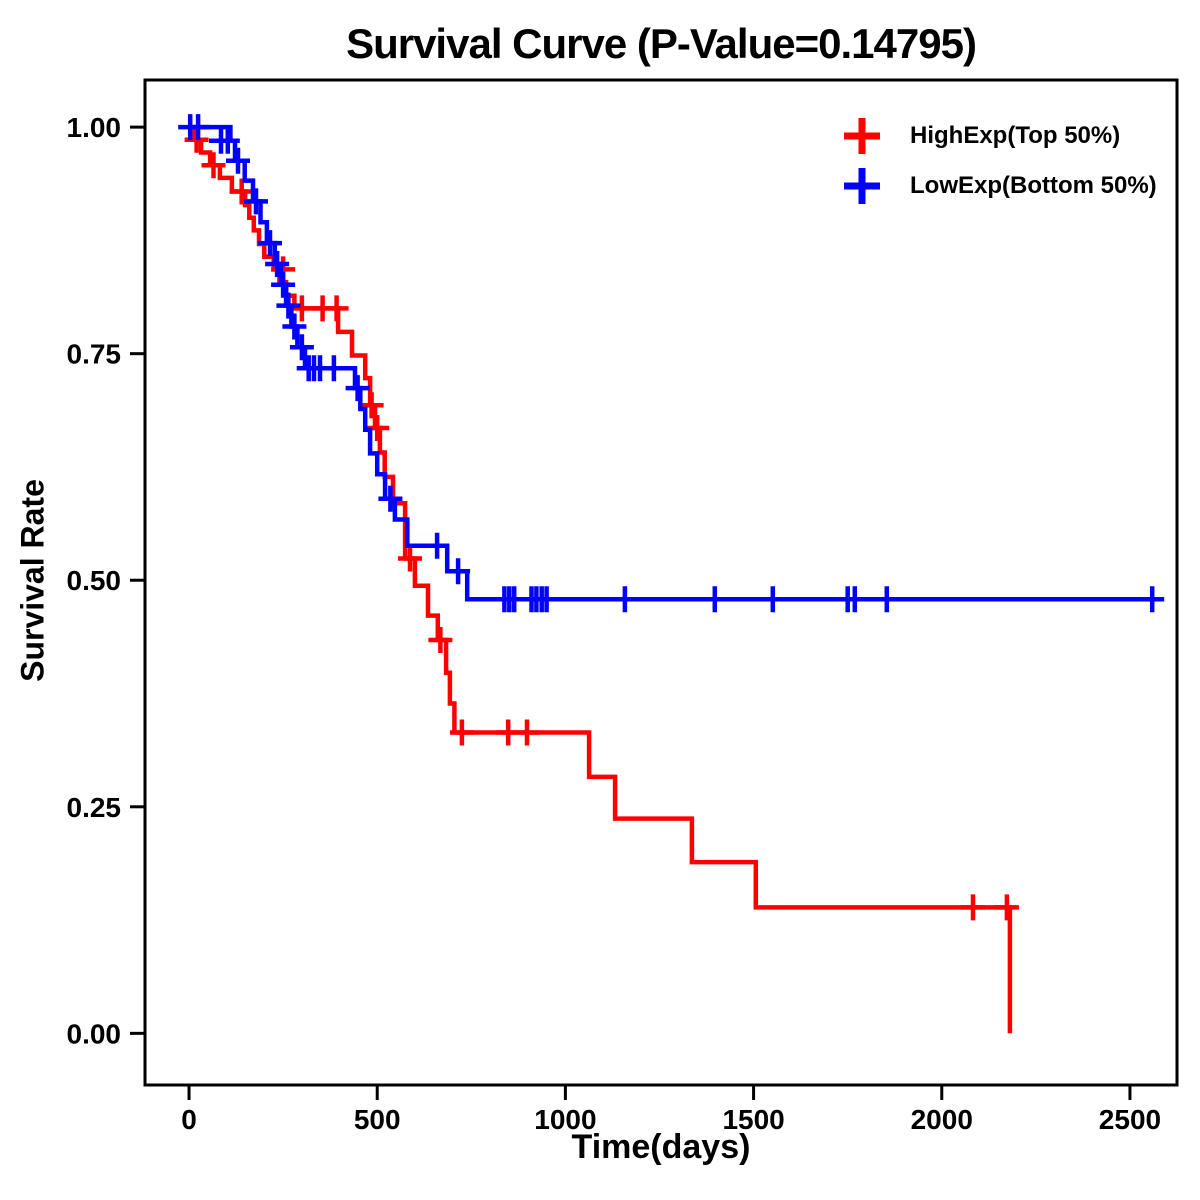 The width and height of the screenshot is (1200, 1200). I want to click on y-tick-label: 0.00, so click(94, 1033).